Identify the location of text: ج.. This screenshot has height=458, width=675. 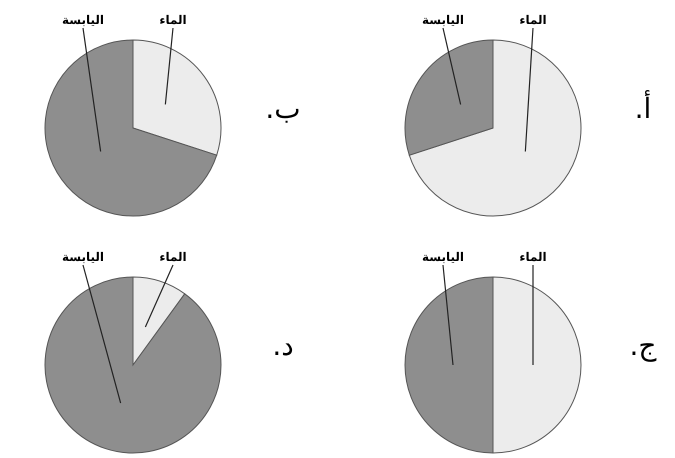
(644, 345).